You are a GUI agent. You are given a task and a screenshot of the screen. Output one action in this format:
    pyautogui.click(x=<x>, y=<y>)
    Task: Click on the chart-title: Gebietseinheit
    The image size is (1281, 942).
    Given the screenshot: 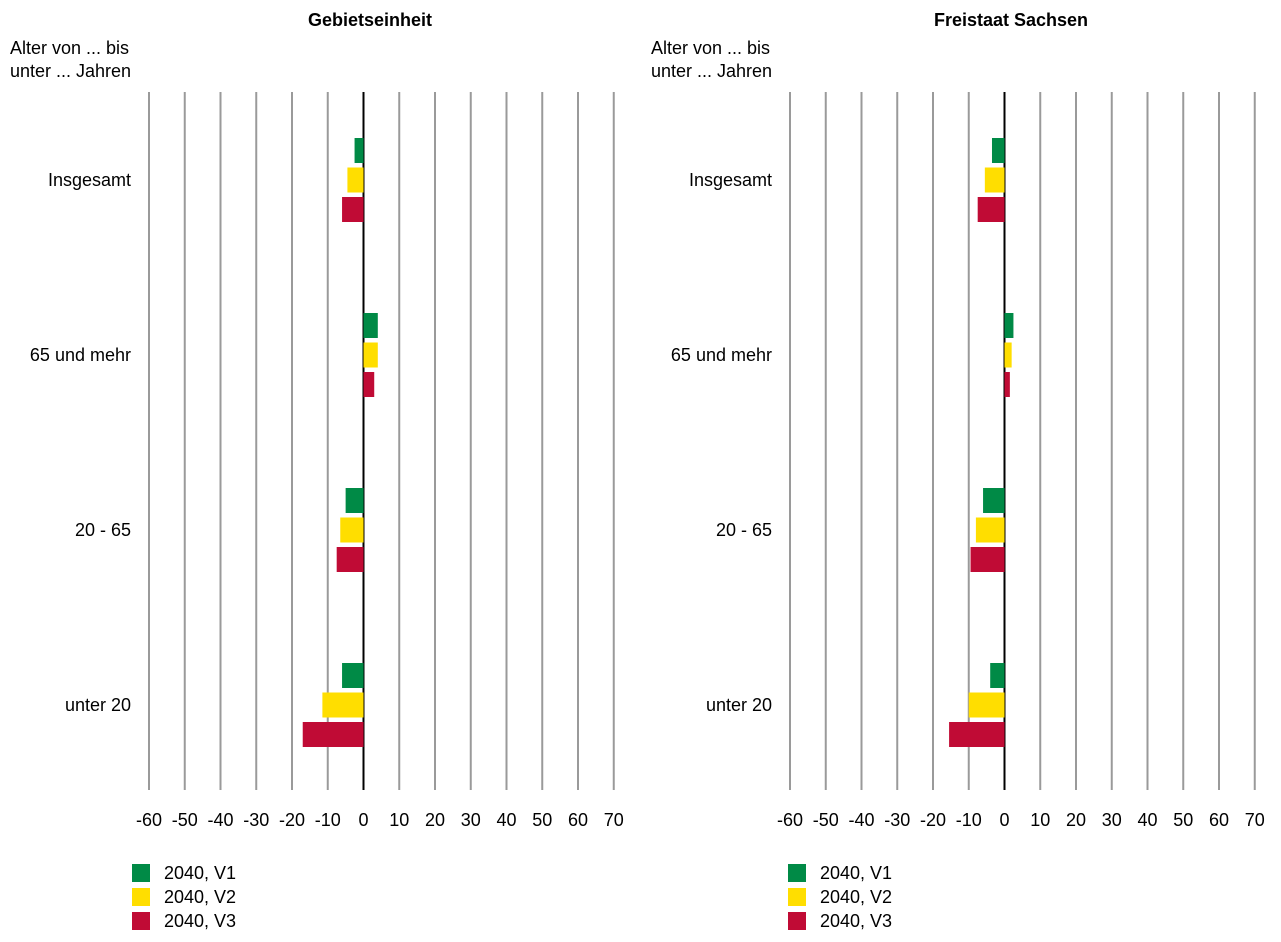 What is the action you would take?
    pyautogui.click(x=370, y=20)
    